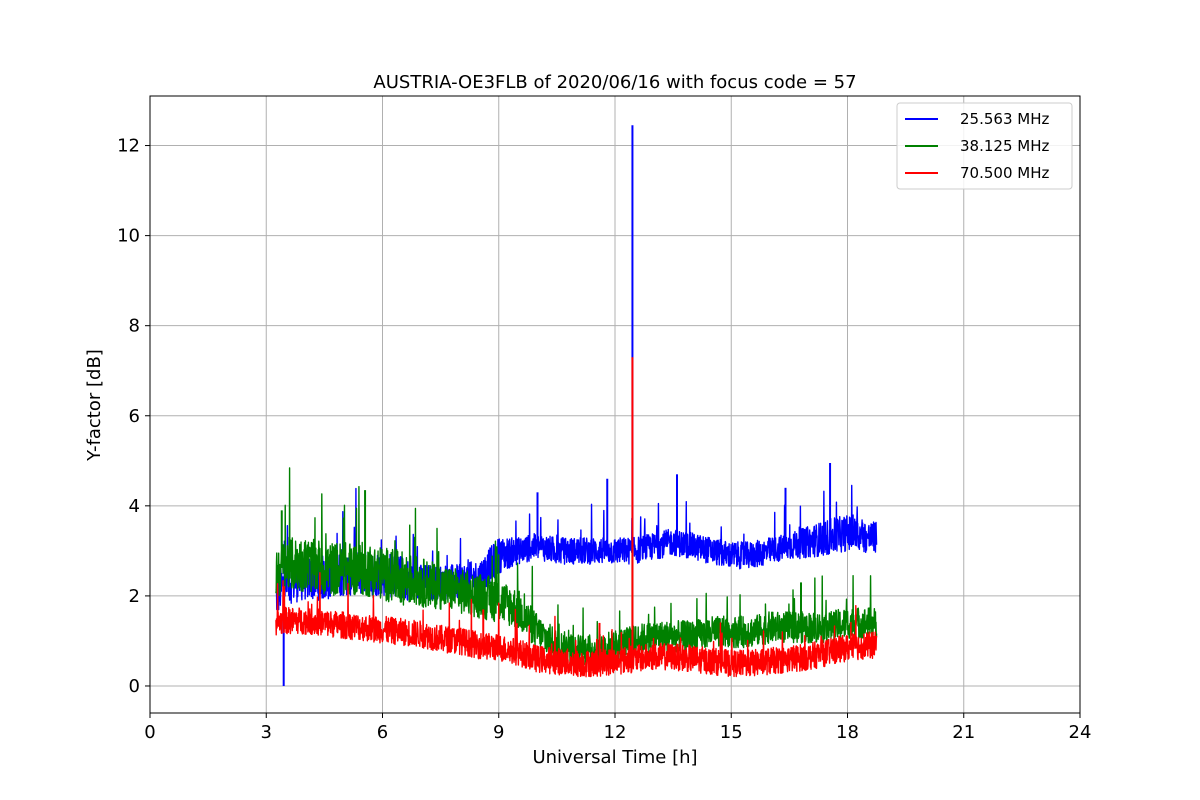 The image size is (1200, 800). Describe the element at coordinates (94, 405) in the screenshot. I see `y-axis-label: Y-factor [dB]` at that location.